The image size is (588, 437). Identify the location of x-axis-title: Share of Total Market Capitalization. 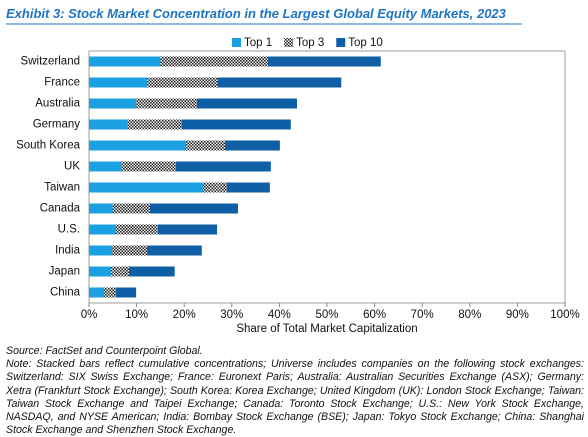
(326, 329).